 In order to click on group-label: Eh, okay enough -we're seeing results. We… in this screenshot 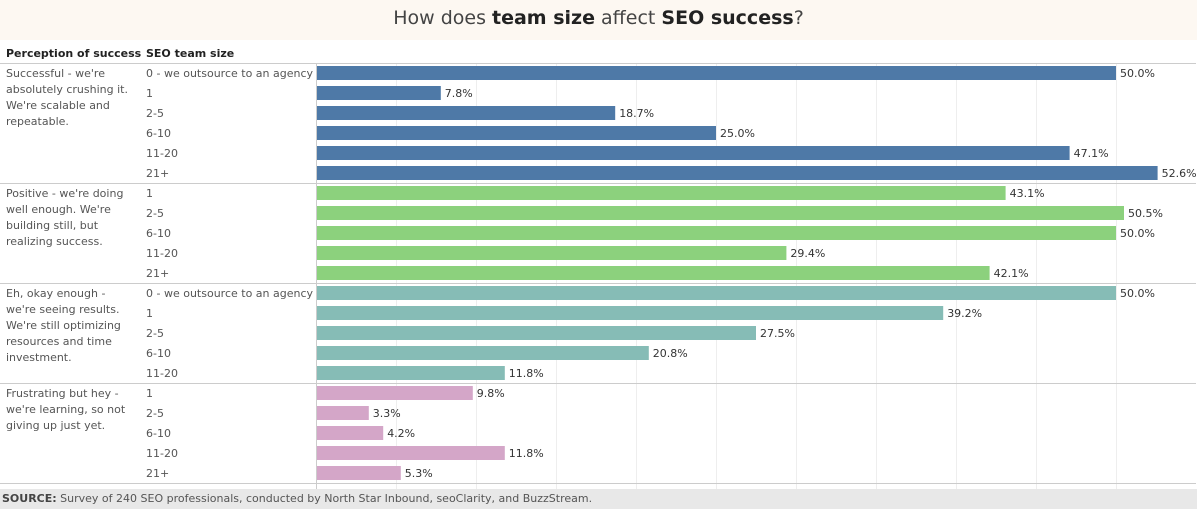, I will do `click(63, 325)`.